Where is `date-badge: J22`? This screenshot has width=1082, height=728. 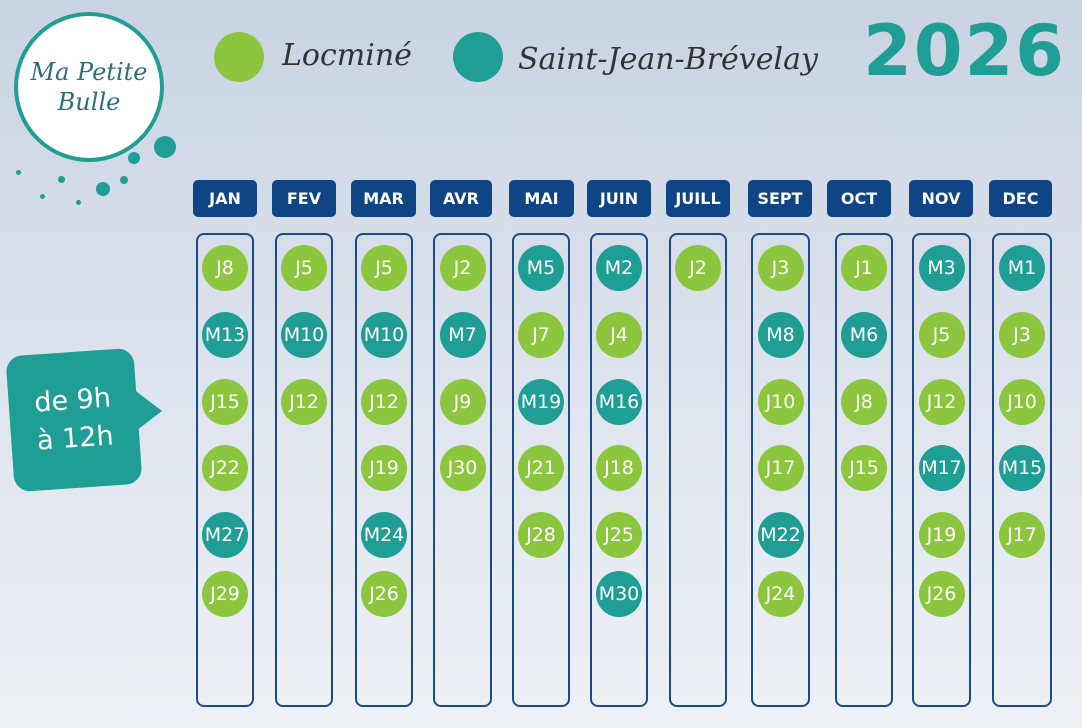
date-badge: J22 is located at coordinates (225, 468).